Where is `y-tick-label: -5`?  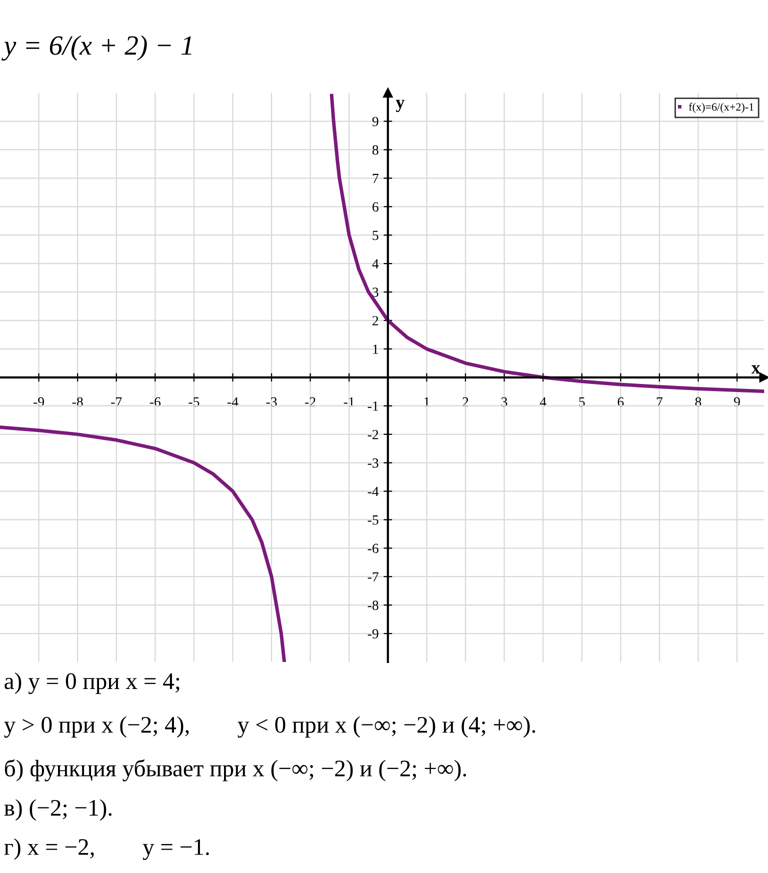
y-tick-label: -5 is located at coordinates (373, 520).